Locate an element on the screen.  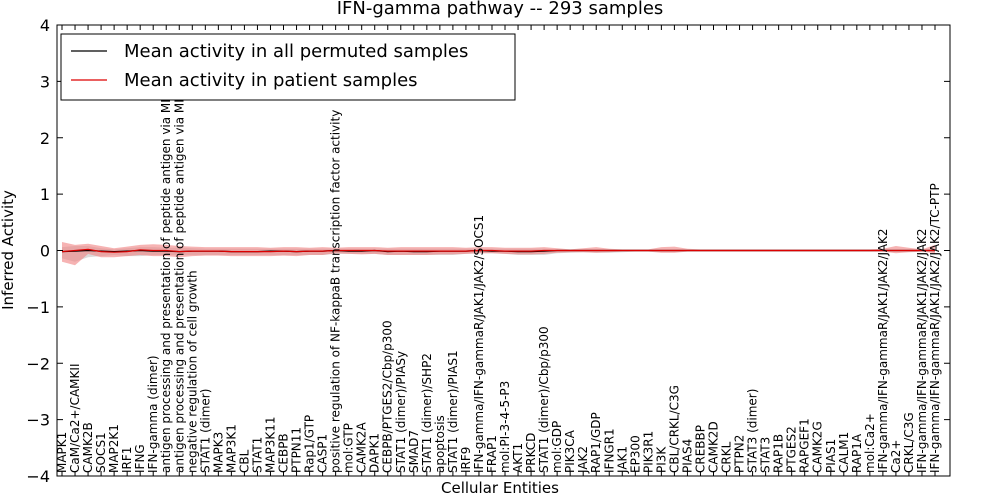
x-tick-label-50: CAMK2D is located at coordinates (714, 447).